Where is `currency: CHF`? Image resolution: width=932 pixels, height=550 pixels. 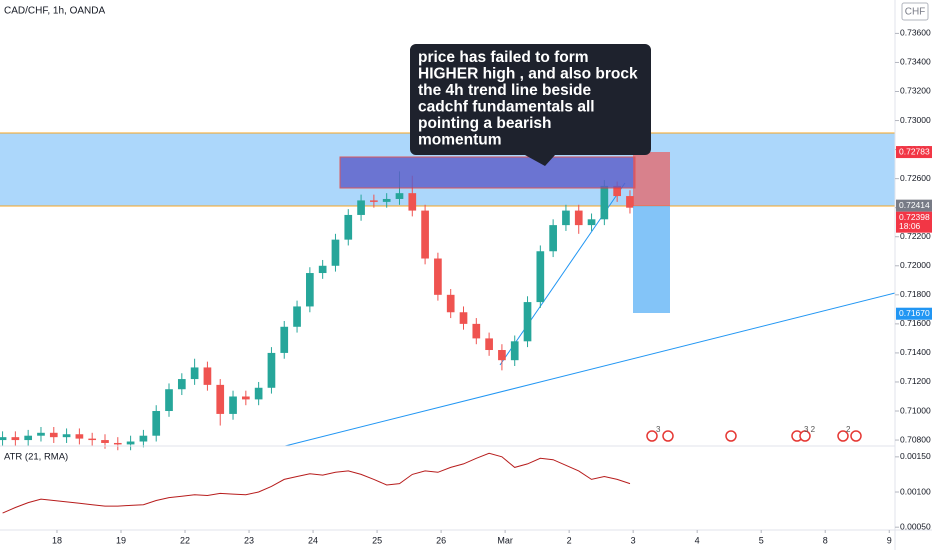
currency: CHF is located at coordinates (915, 12).